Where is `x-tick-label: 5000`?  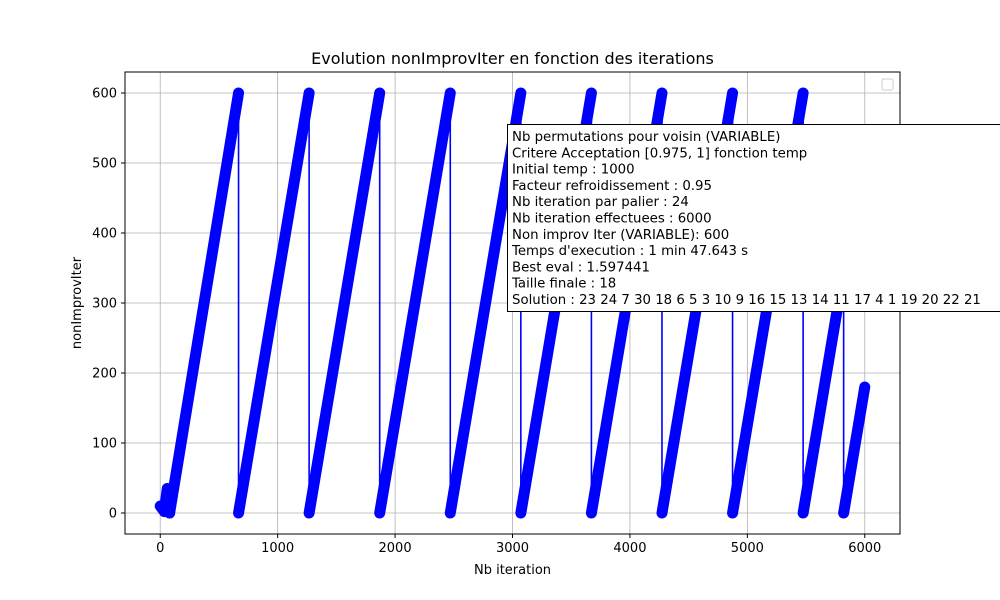 x-tick-label: 5000 is located at coordinates (747, 548).